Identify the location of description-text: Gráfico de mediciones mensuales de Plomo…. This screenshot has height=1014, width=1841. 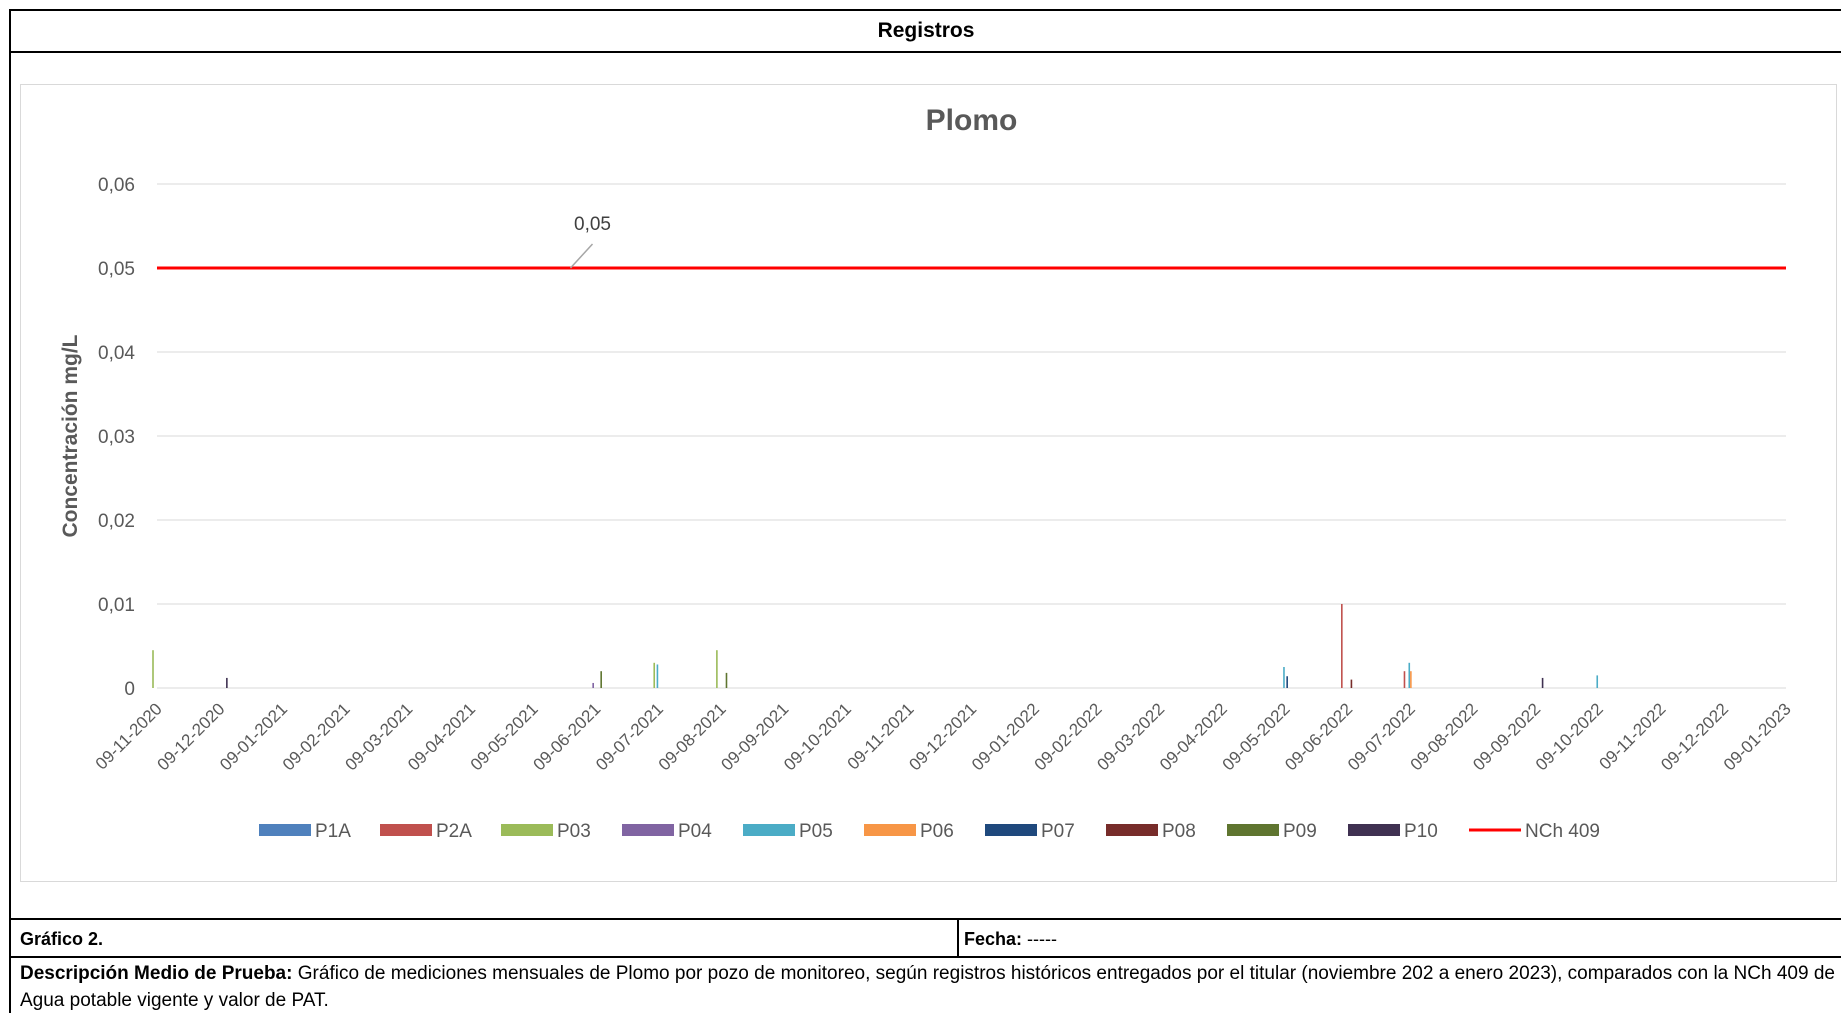
(927, 987).